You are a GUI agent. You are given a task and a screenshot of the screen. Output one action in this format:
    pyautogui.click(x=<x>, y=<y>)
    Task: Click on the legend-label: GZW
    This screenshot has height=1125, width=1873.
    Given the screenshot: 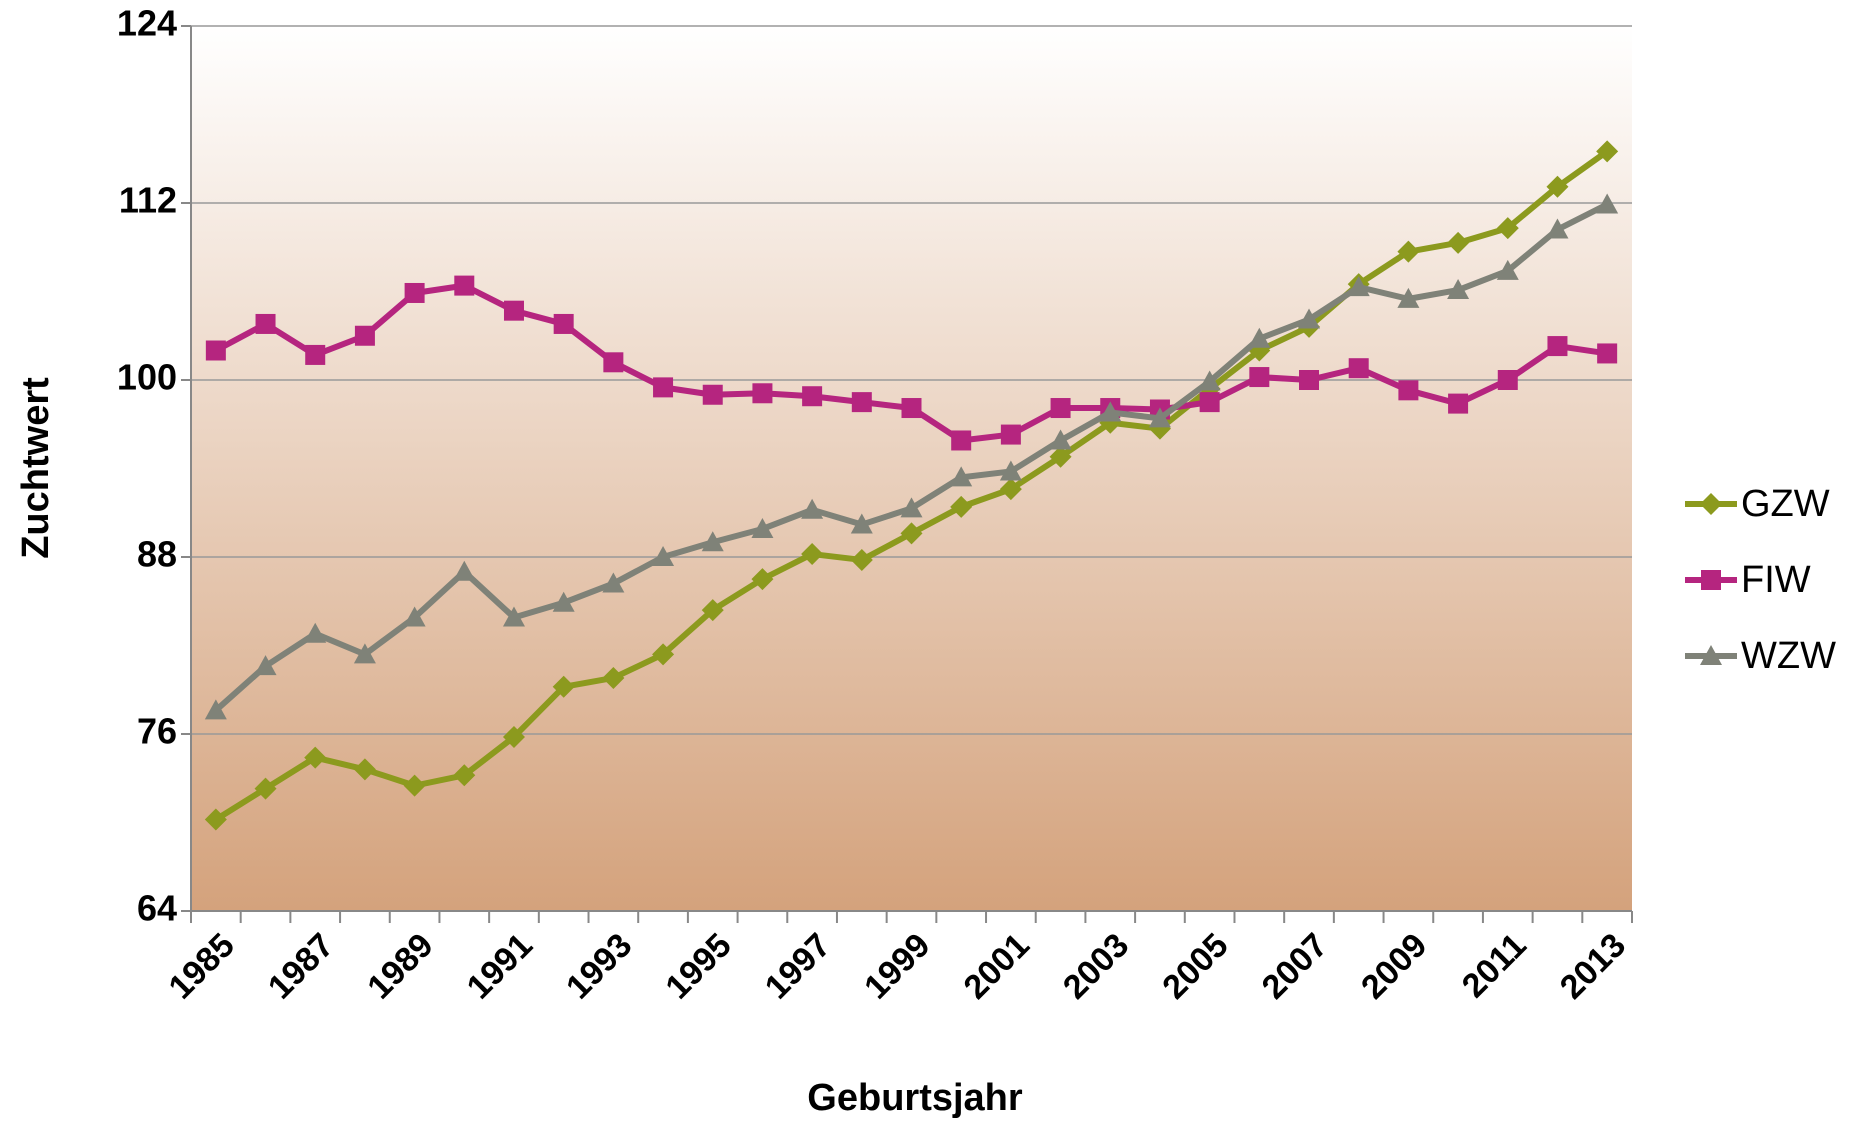 What is the action you would take?
    pyautogui.click(x=1785, y=504)
    